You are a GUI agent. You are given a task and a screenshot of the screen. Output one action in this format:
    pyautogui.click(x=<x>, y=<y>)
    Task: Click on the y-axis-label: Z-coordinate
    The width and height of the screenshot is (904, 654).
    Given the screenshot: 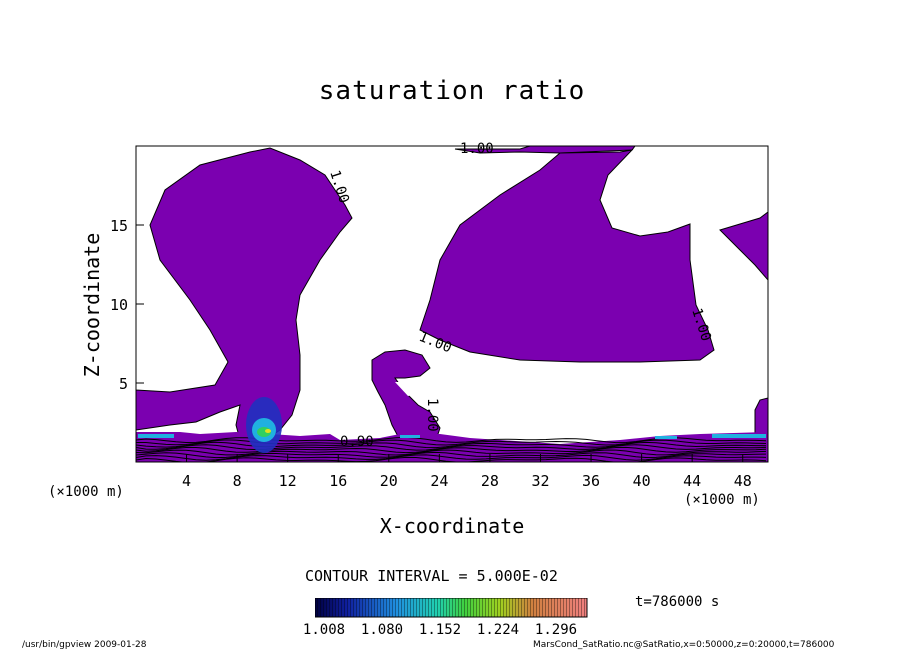 What is the action you would take?
    pyautogui.click(x=92, y=305)
    